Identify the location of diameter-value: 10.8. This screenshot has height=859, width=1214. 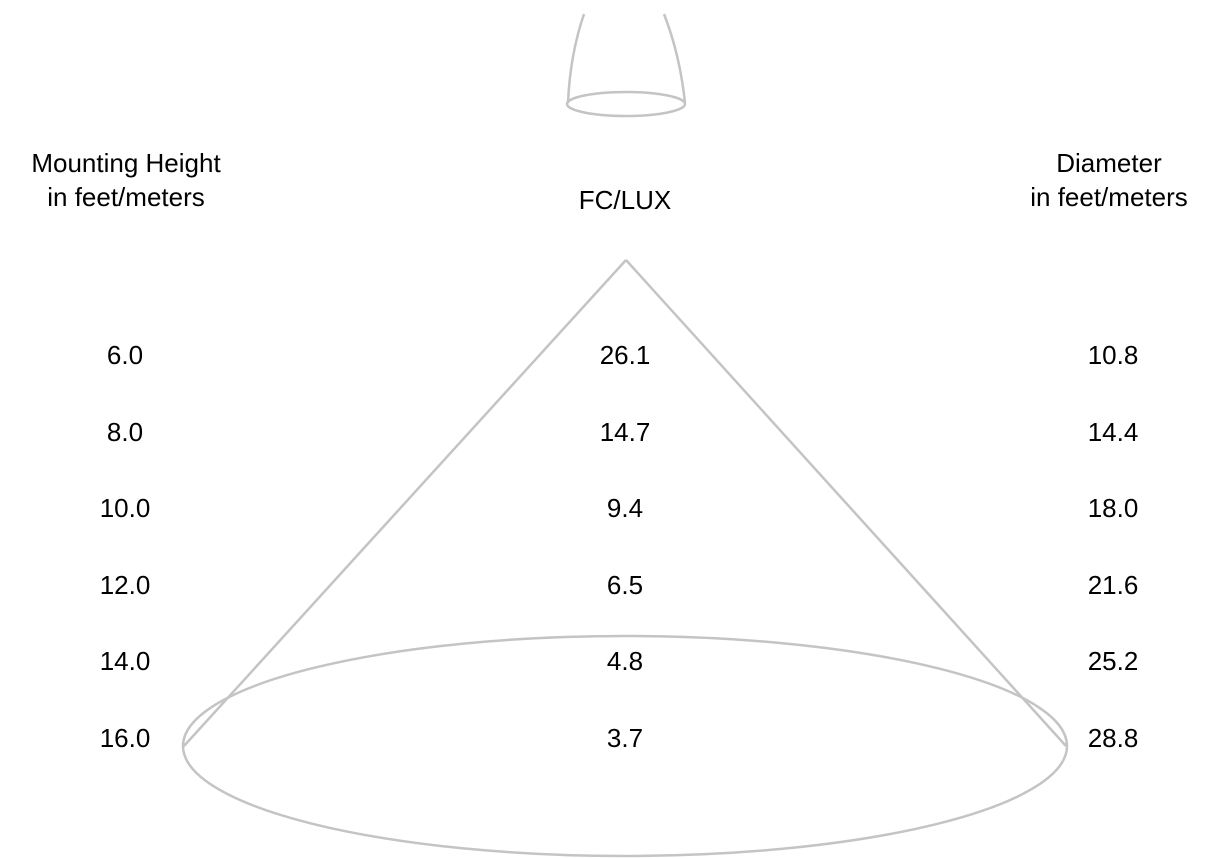
(1113, 355).